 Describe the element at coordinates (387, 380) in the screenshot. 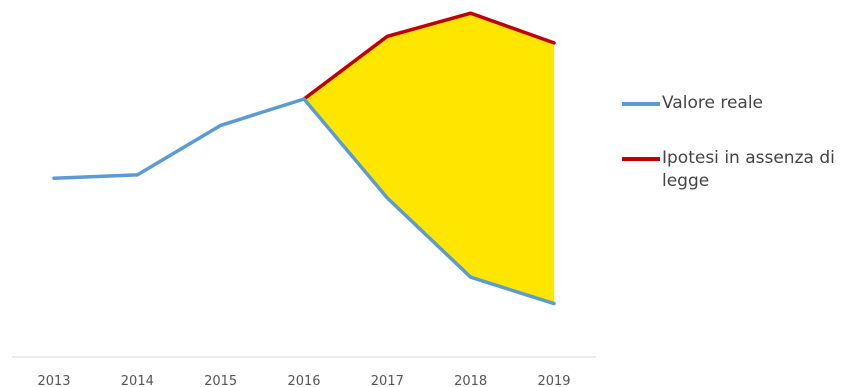

I see `x-tick-label: 2017` at that location.